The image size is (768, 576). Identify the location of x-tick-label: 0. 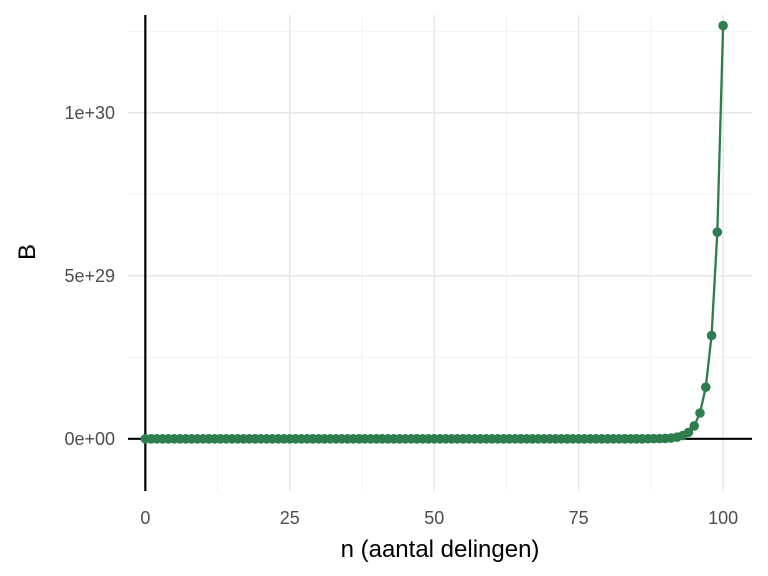
(145, 518).